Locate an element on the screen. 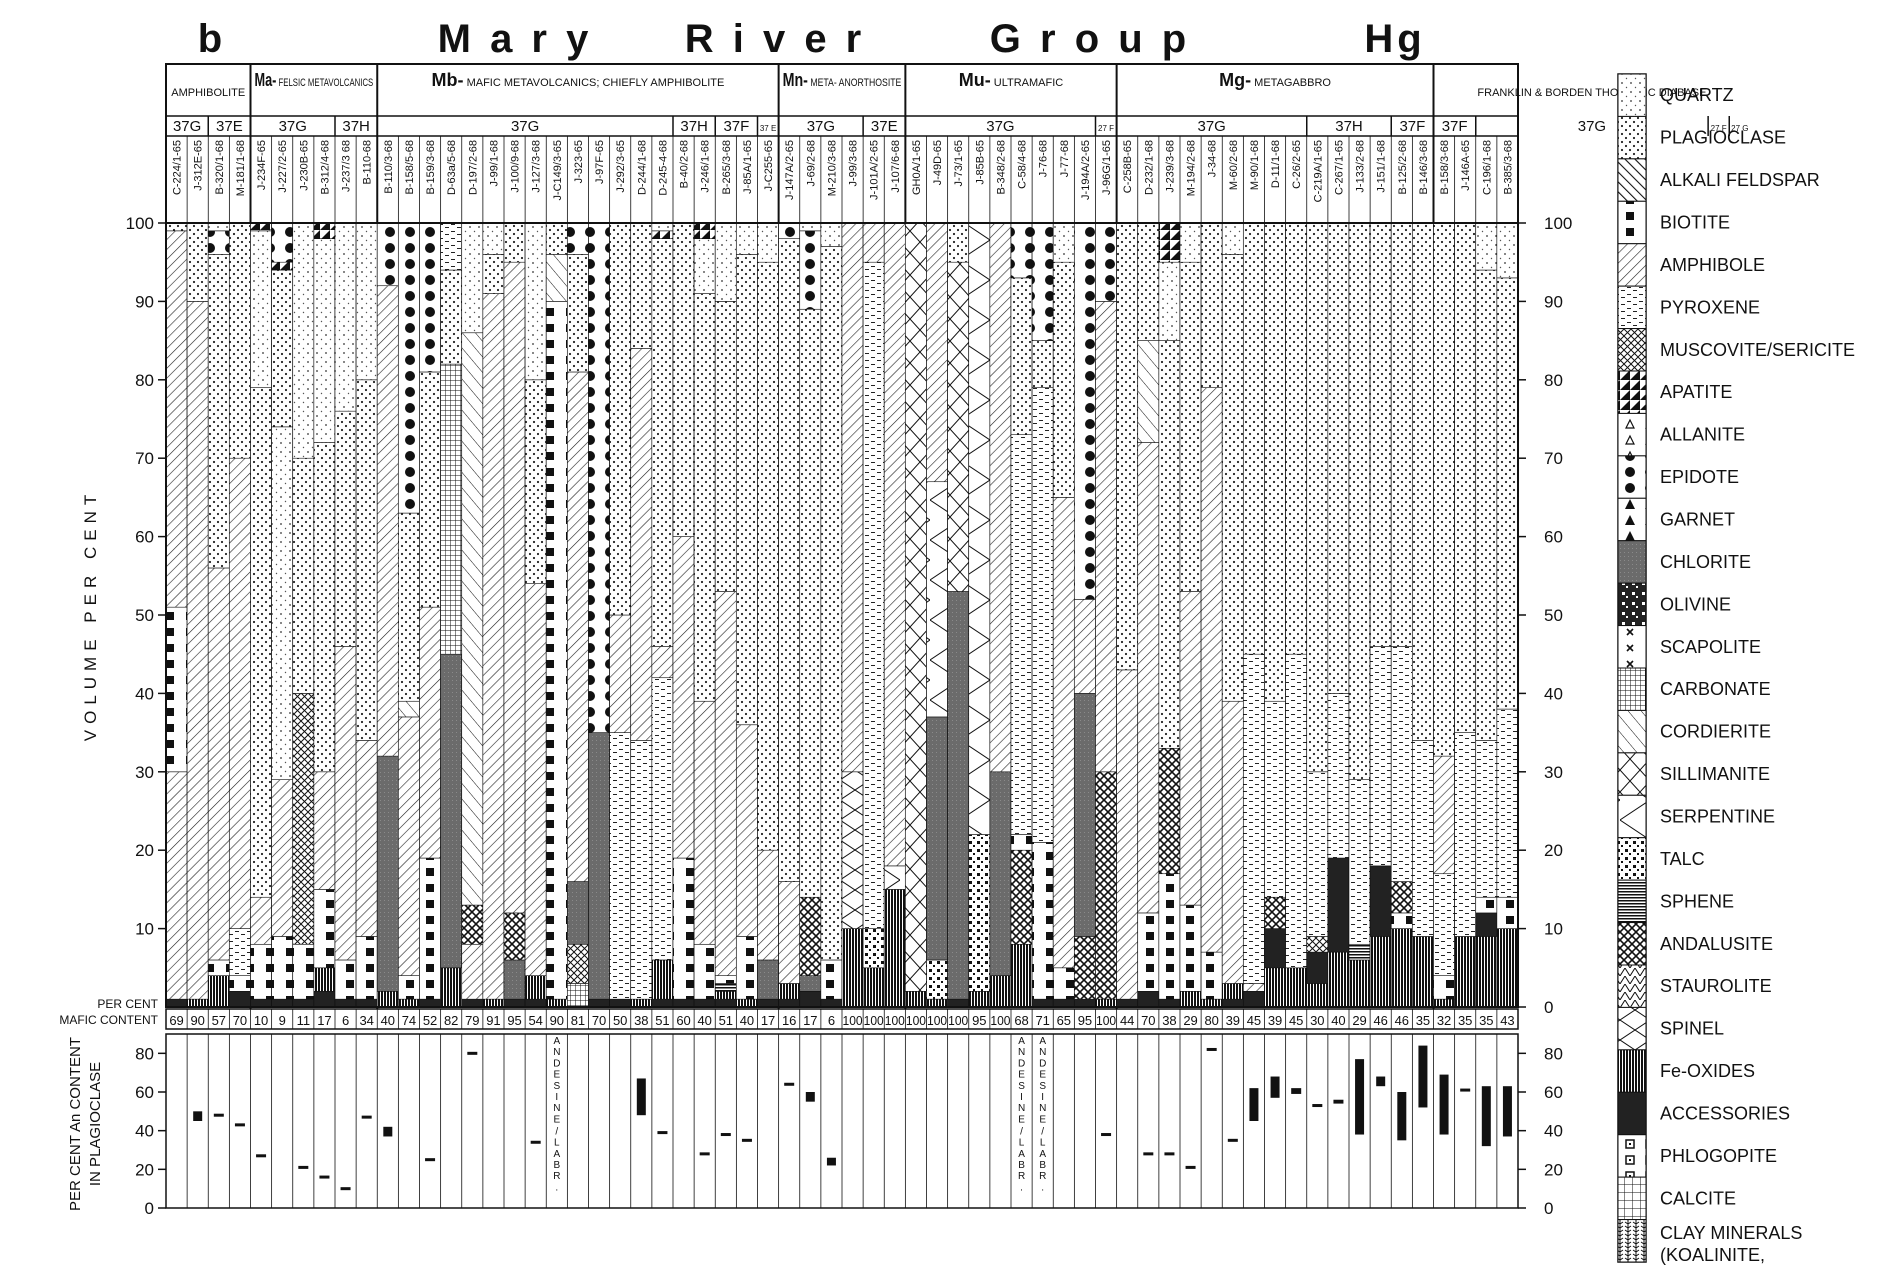 The image size is (1886, 1266). y-tick-label: 60 is located at coordinates (144, 537).